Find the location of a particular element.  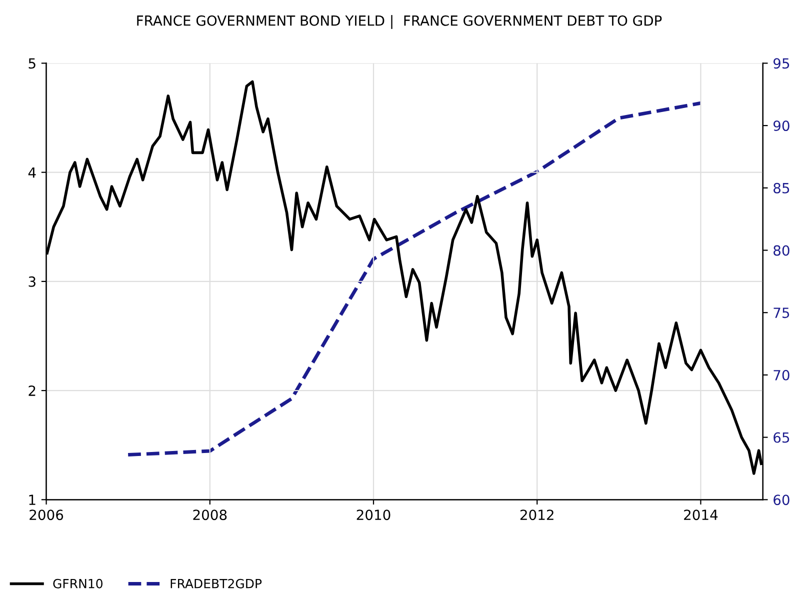

y2-tick-label: 75 is located at coordinates (782, 313).